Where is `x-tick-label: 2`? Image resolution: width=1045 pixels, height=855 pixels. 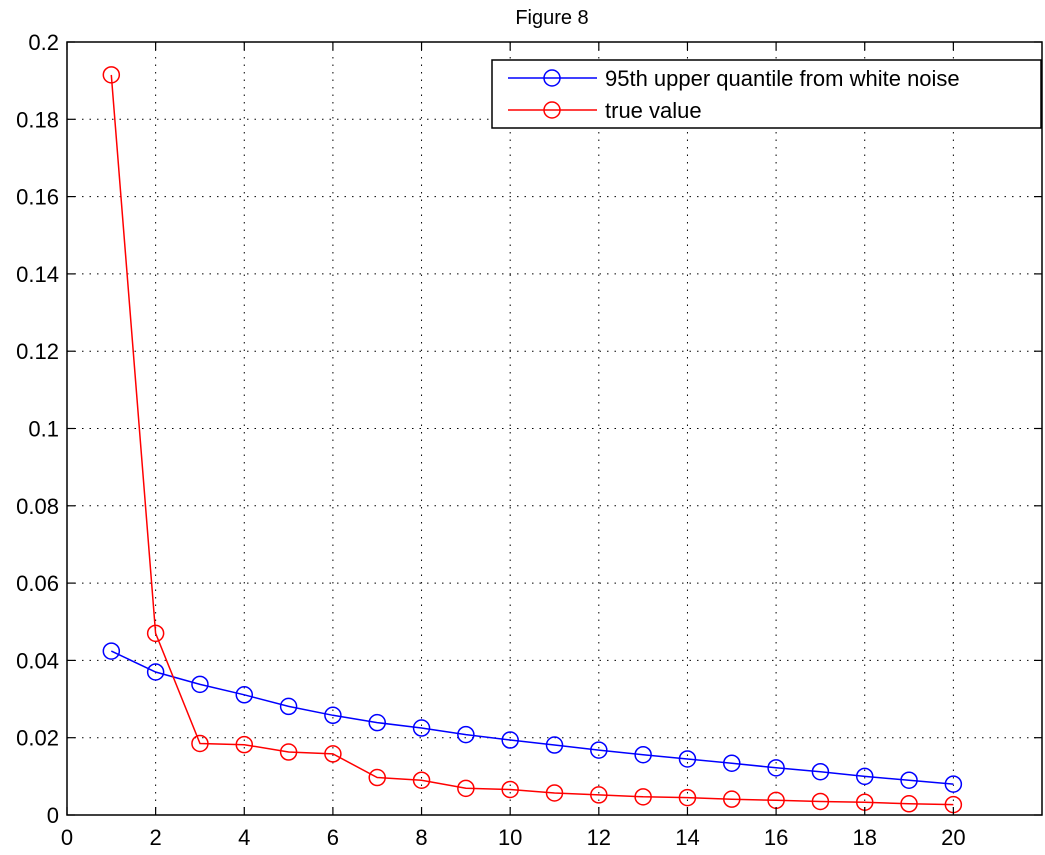
x-tick-label: 2 is located at coordinates (156, 837).